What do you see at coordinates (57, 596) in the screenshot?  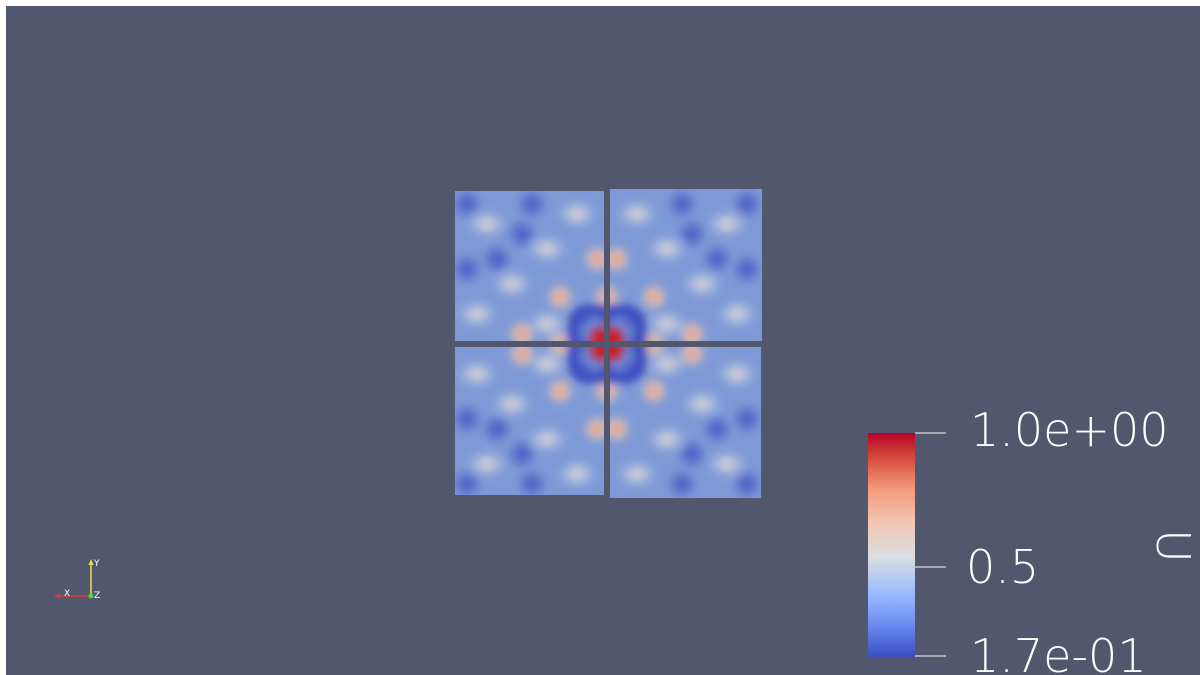 I see `axis-x-arrow` at bounding box center [57, 596].